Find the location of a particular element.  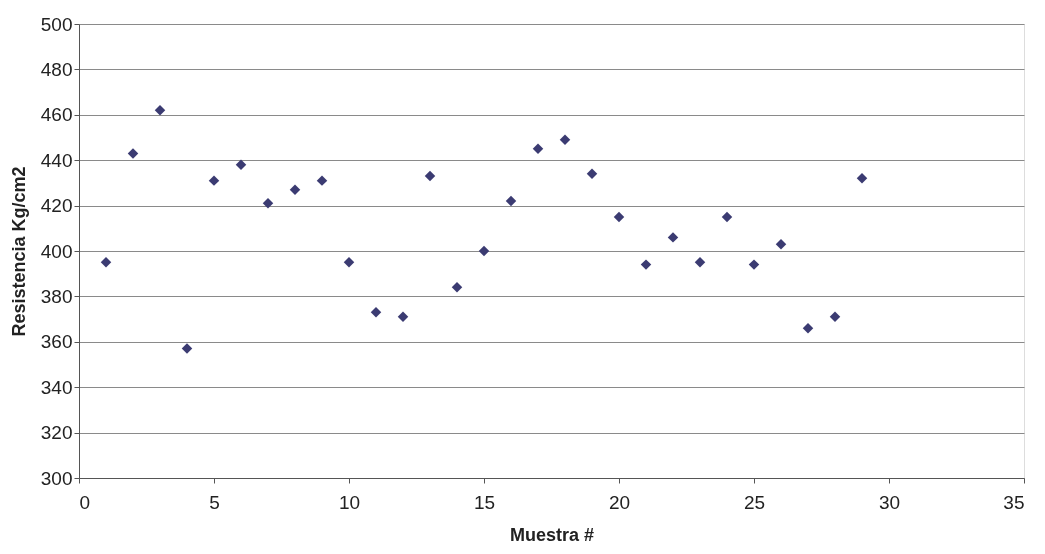

x-tick-label: 10 is located at coordinates (349, 502).